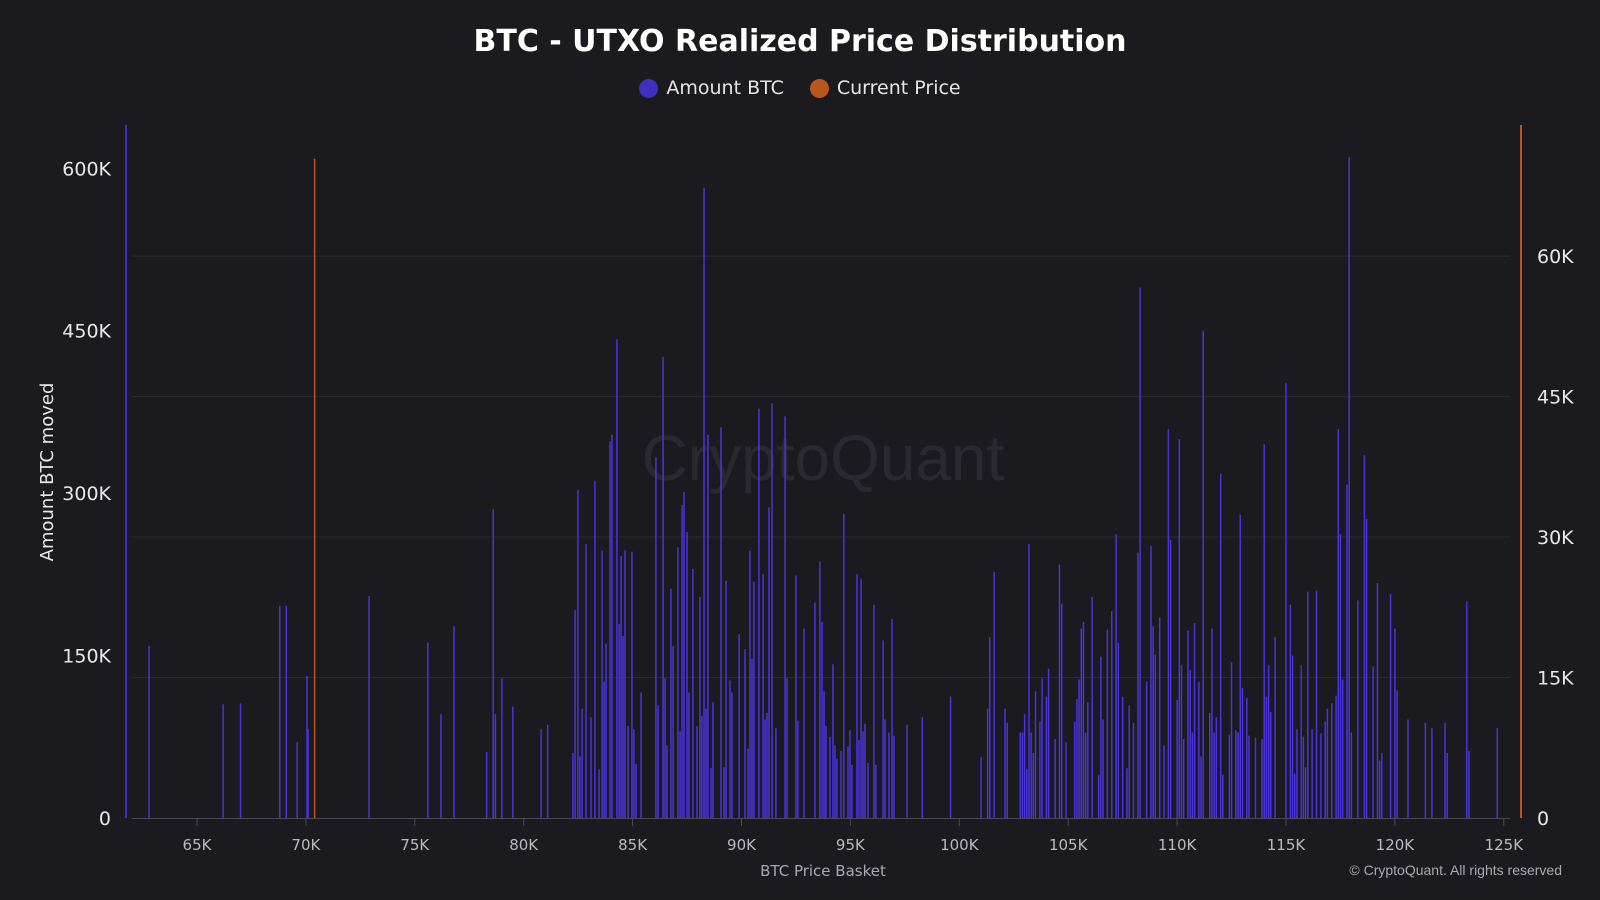  I want to click on x-tick-label: 110K, so click(1178, 845).